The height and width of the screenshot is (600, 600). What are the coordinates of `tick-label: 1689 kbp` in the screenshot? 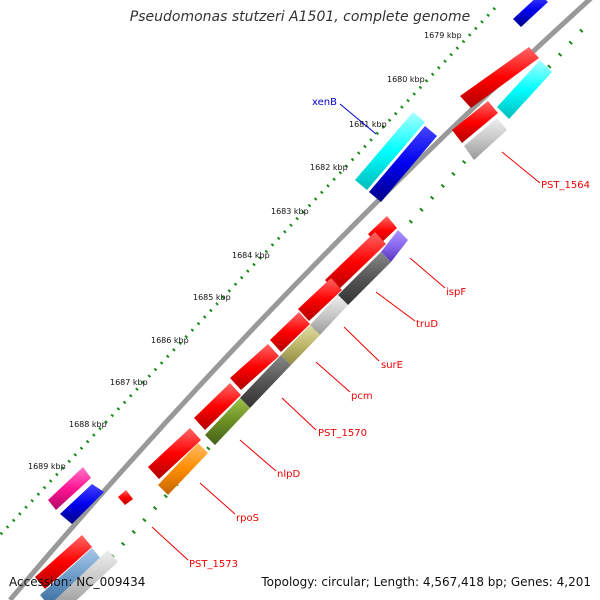 It's located at (47, 466).